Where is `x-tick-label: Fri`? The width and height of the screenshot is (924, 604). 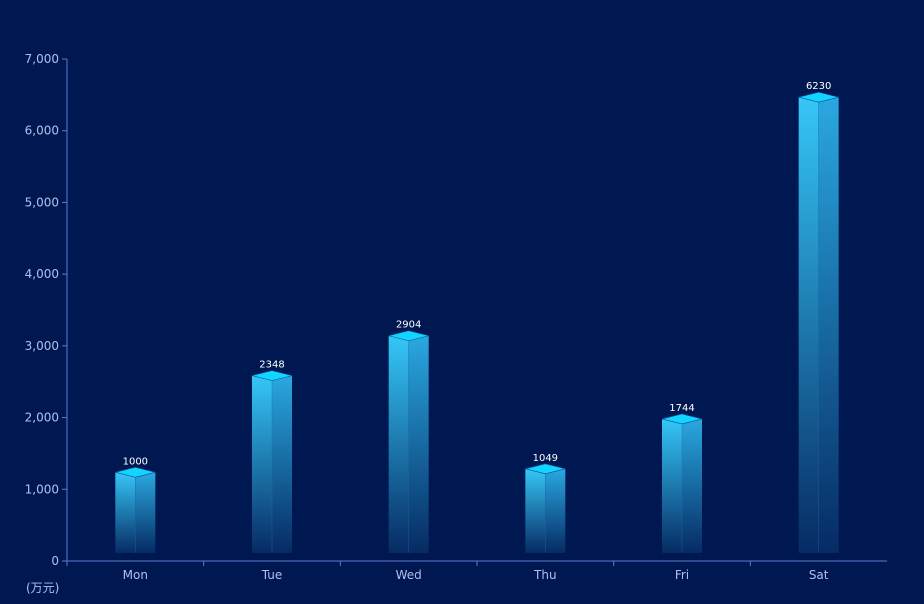
x-tick-label: Fri is located at coordinates (682, 575).